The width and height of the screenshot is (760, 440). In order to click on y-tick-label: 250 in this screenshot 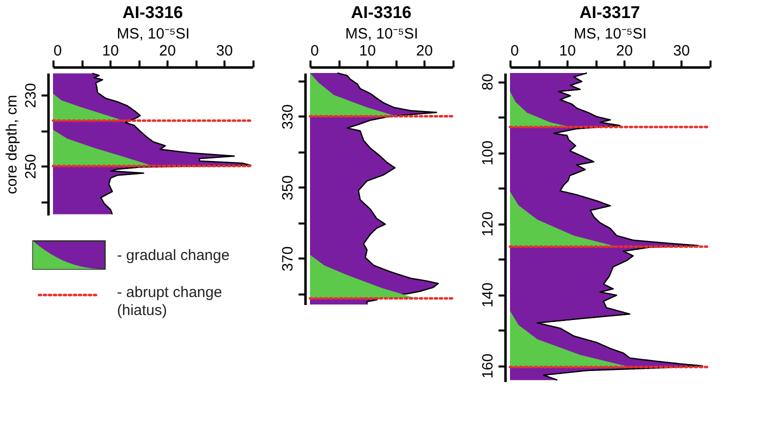, I will do `click(31, 167)`.